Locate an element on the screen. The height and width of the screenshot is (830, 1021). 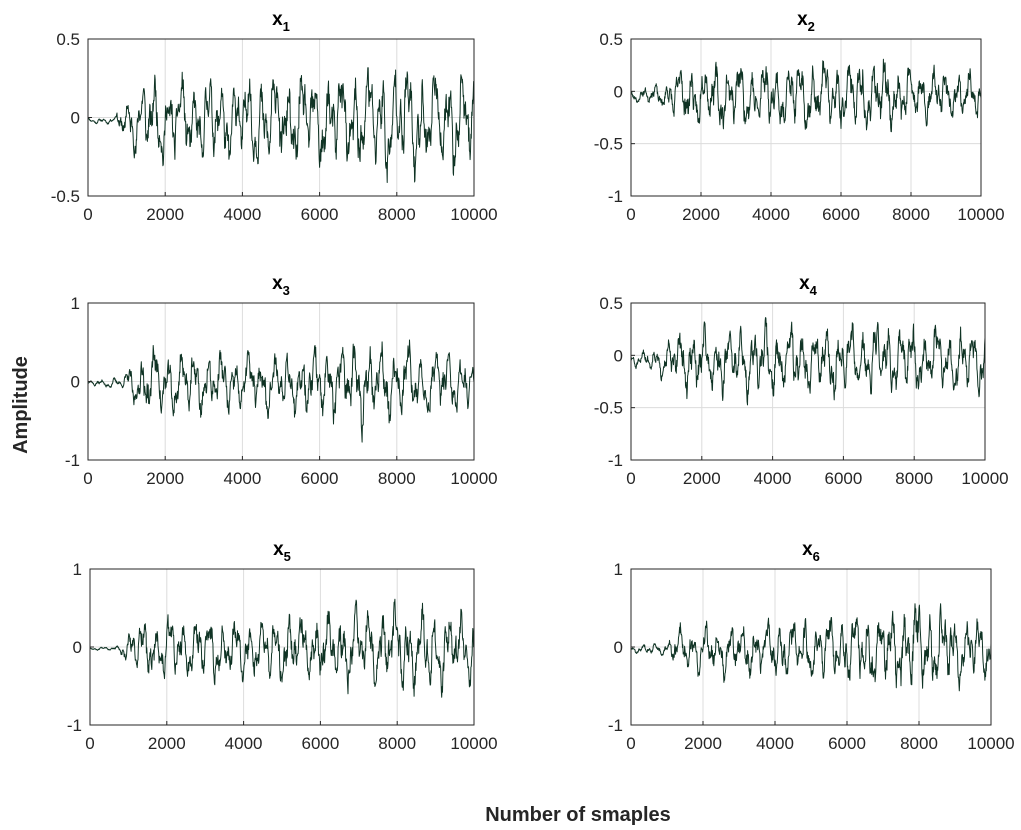
series-line-x5 is located at coordinates (282, 648).